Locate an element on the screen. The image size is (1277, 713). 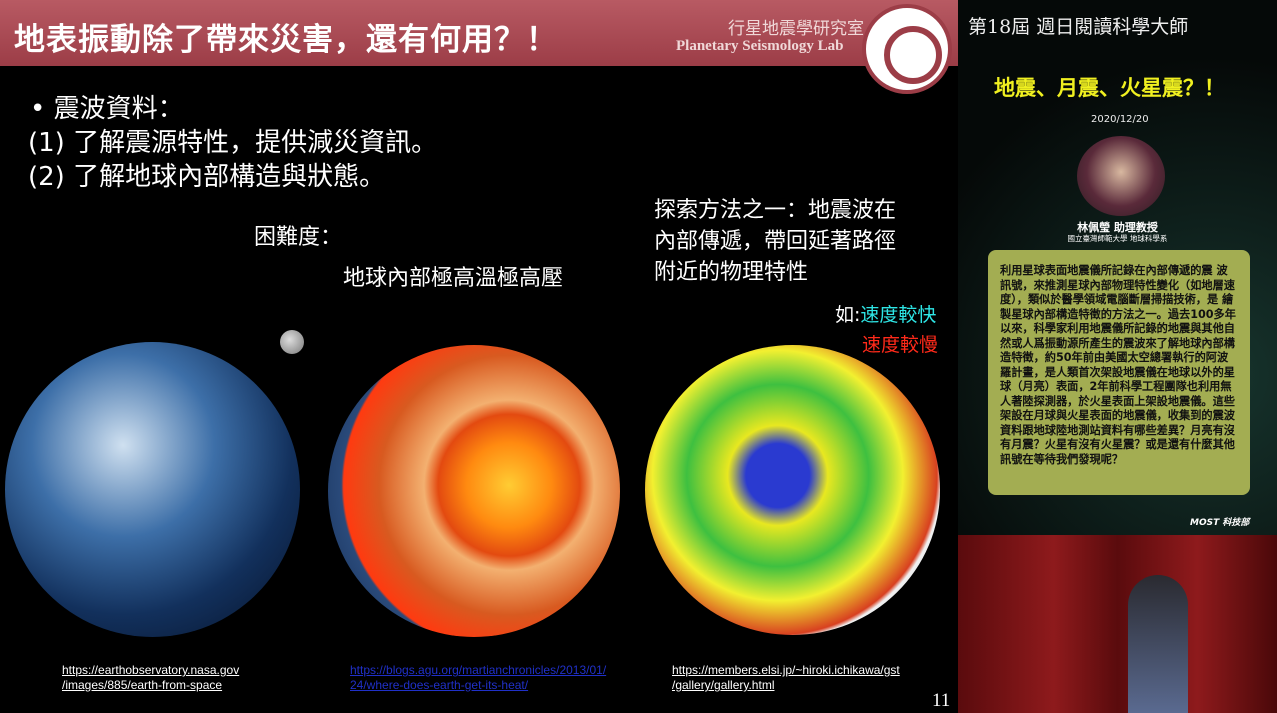
talk-date: 2020/12/20 is located at coordinates (1120, 119).